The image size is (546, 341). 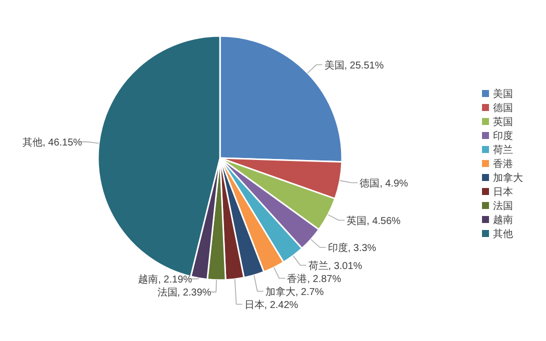 What do you see at coordinates (503, 150) in the screenshot?
I see `legend-label: 荷兰` at bounding box center [503, 150].